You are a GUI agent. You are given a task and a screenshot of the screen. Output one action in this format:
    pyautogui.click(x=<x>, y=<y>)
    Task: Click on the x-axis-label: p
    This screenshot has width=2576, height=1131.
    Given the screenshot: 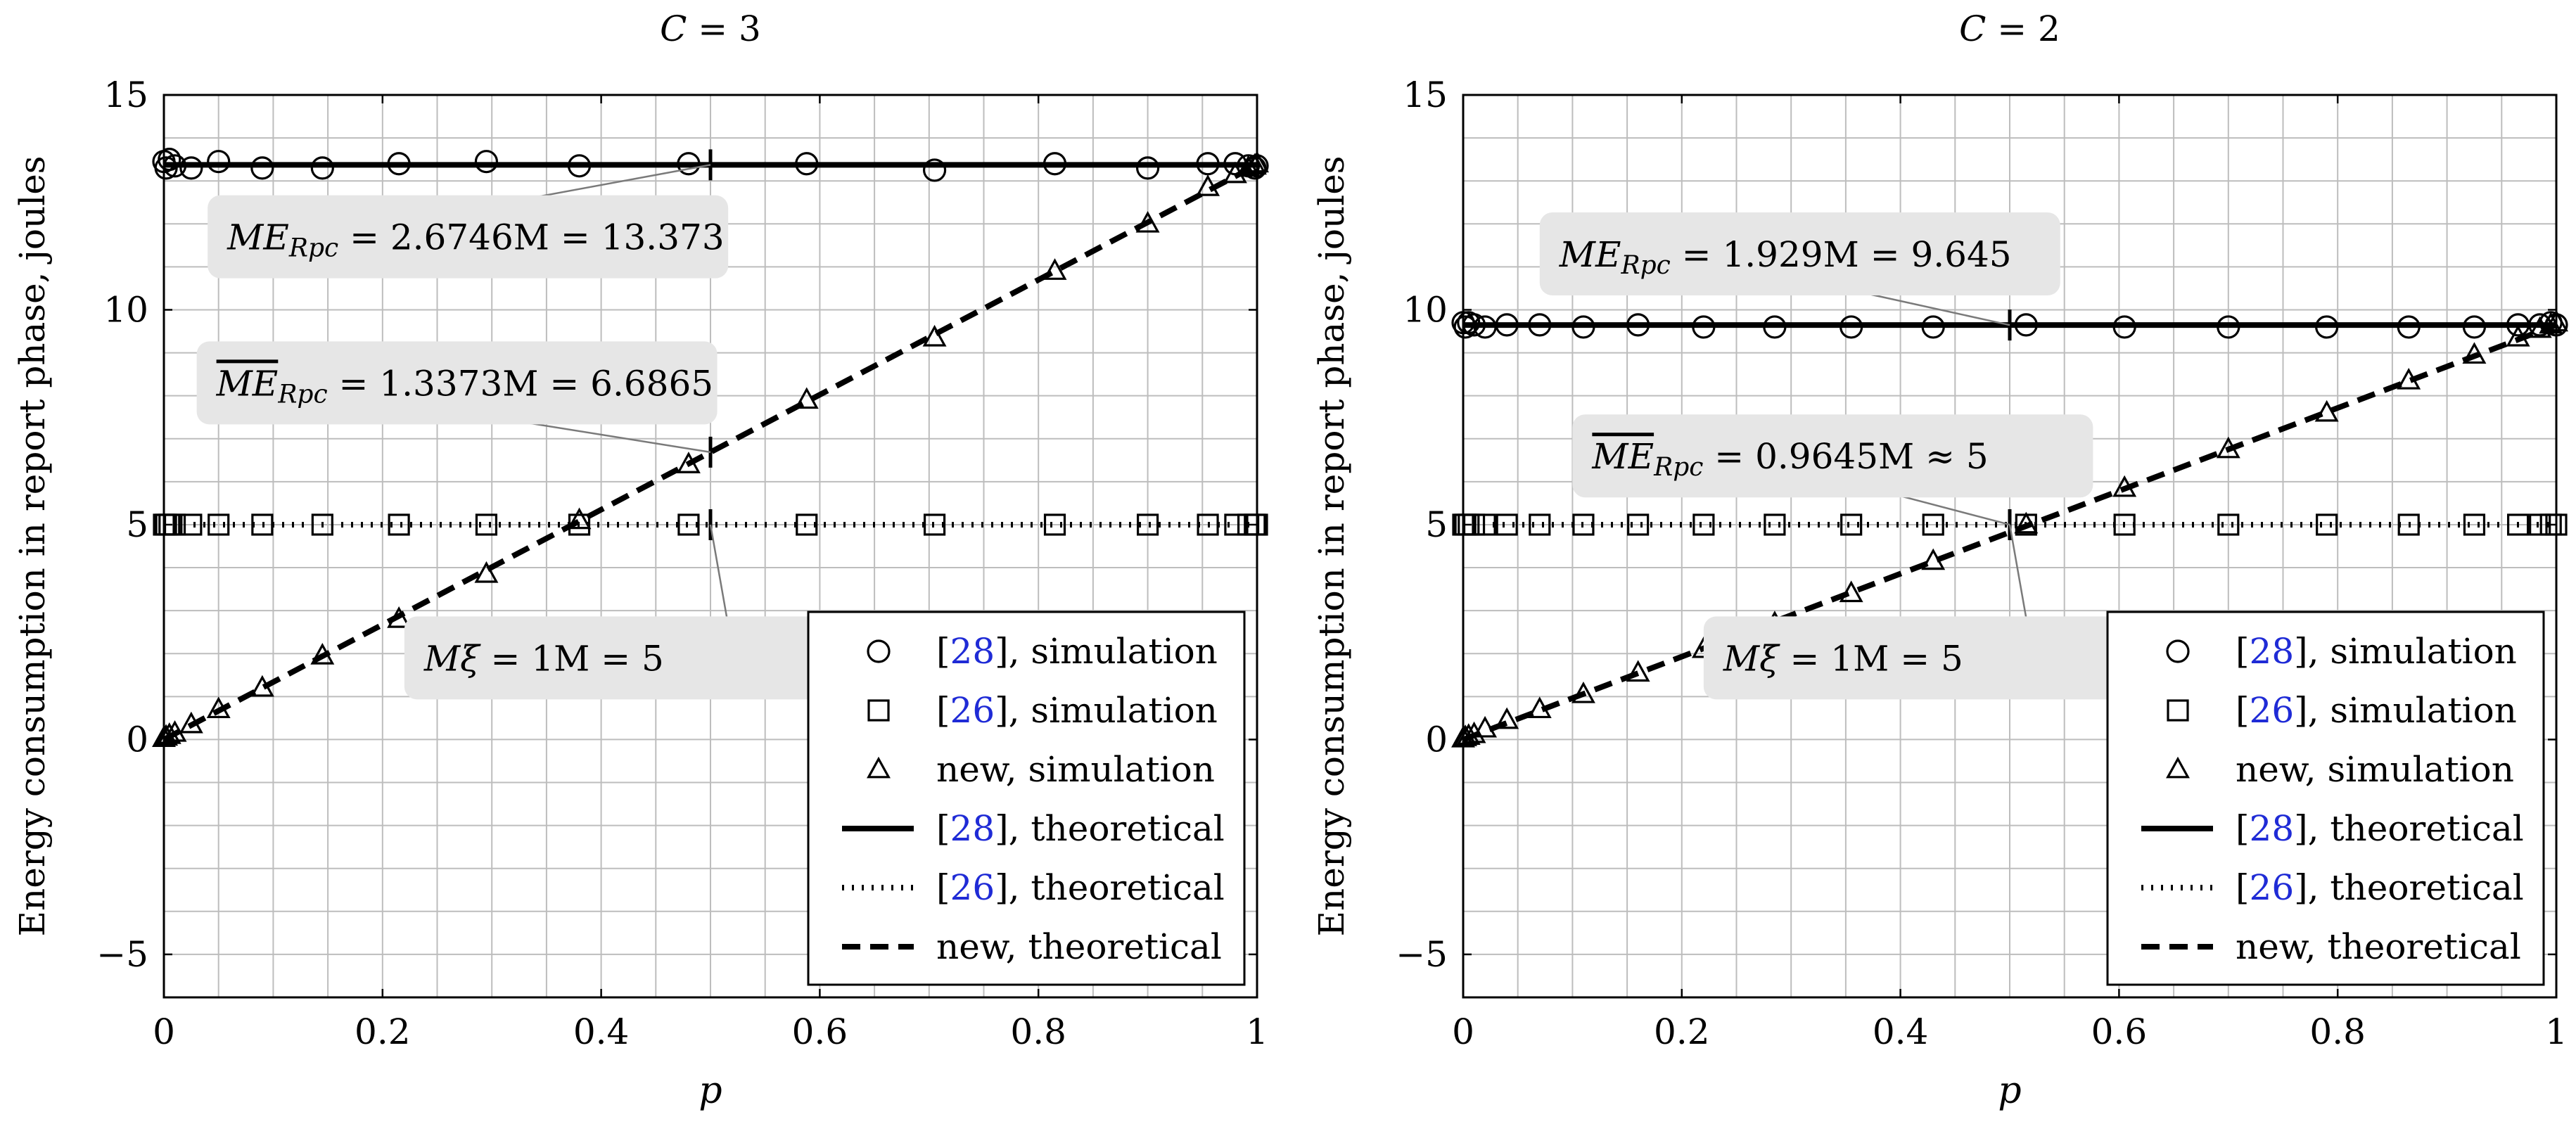 What is the action you would take?
    pyautogui.click(x=710, y=1091)
    